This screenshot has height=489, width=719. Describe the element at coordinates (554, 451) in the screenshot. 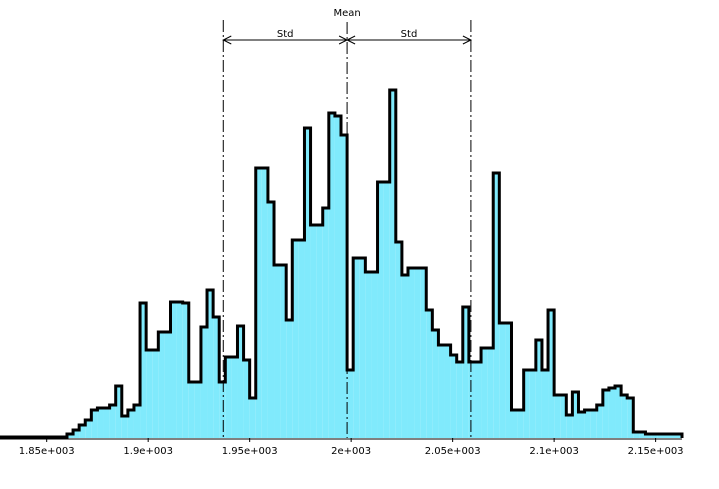

I see `x-tick-label: 2.1e+003` at that location.